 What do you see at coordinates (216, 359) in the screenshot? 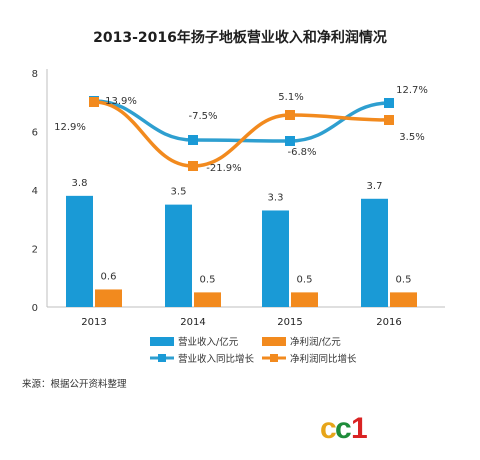
I see `legend-label: 营业收入同比增长` at bounding box center [216, 359].